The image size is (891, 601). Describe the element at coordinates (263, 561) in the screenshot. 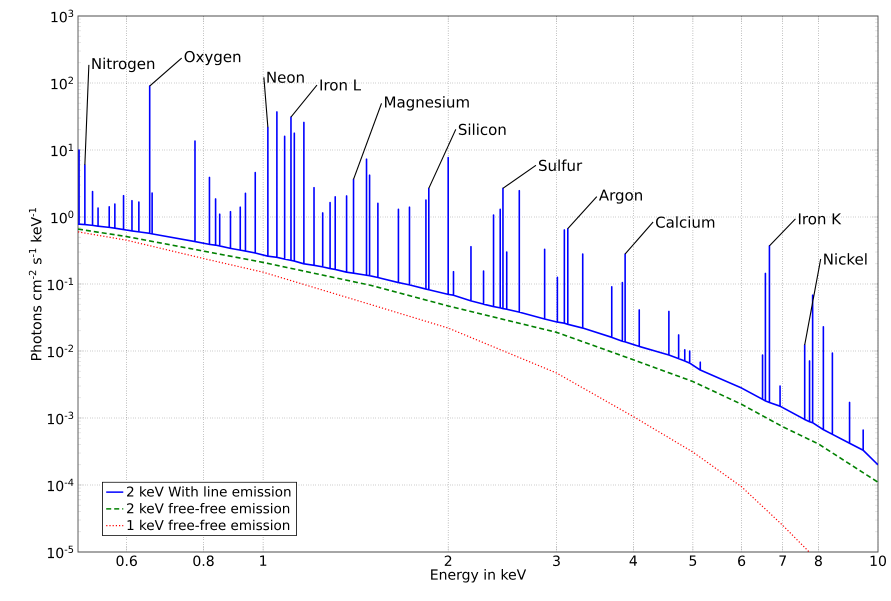

I see `x-tick-label: 1` at that location.